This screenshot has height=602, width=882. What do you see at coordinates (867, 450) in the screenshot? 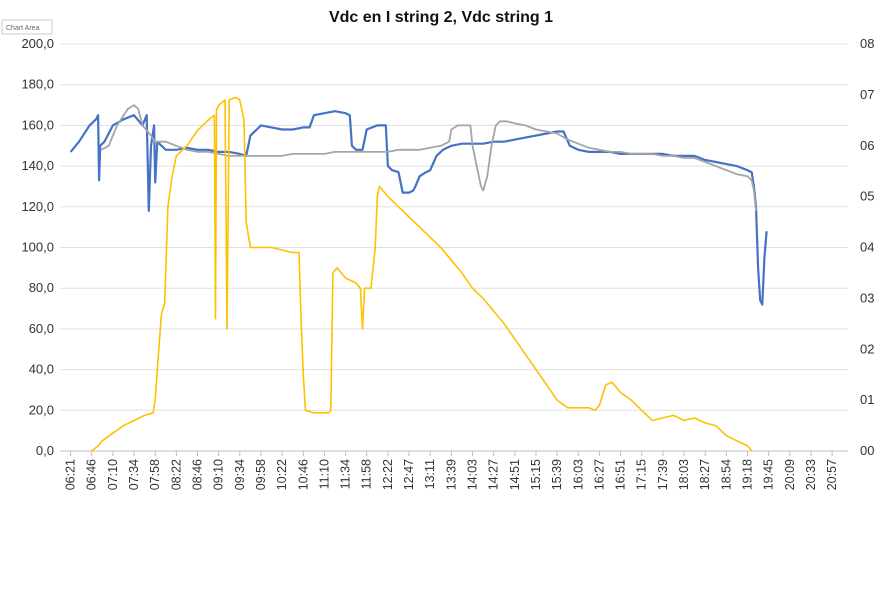
I see `y2-tick-label: 00` at bounding box center [867, 450].